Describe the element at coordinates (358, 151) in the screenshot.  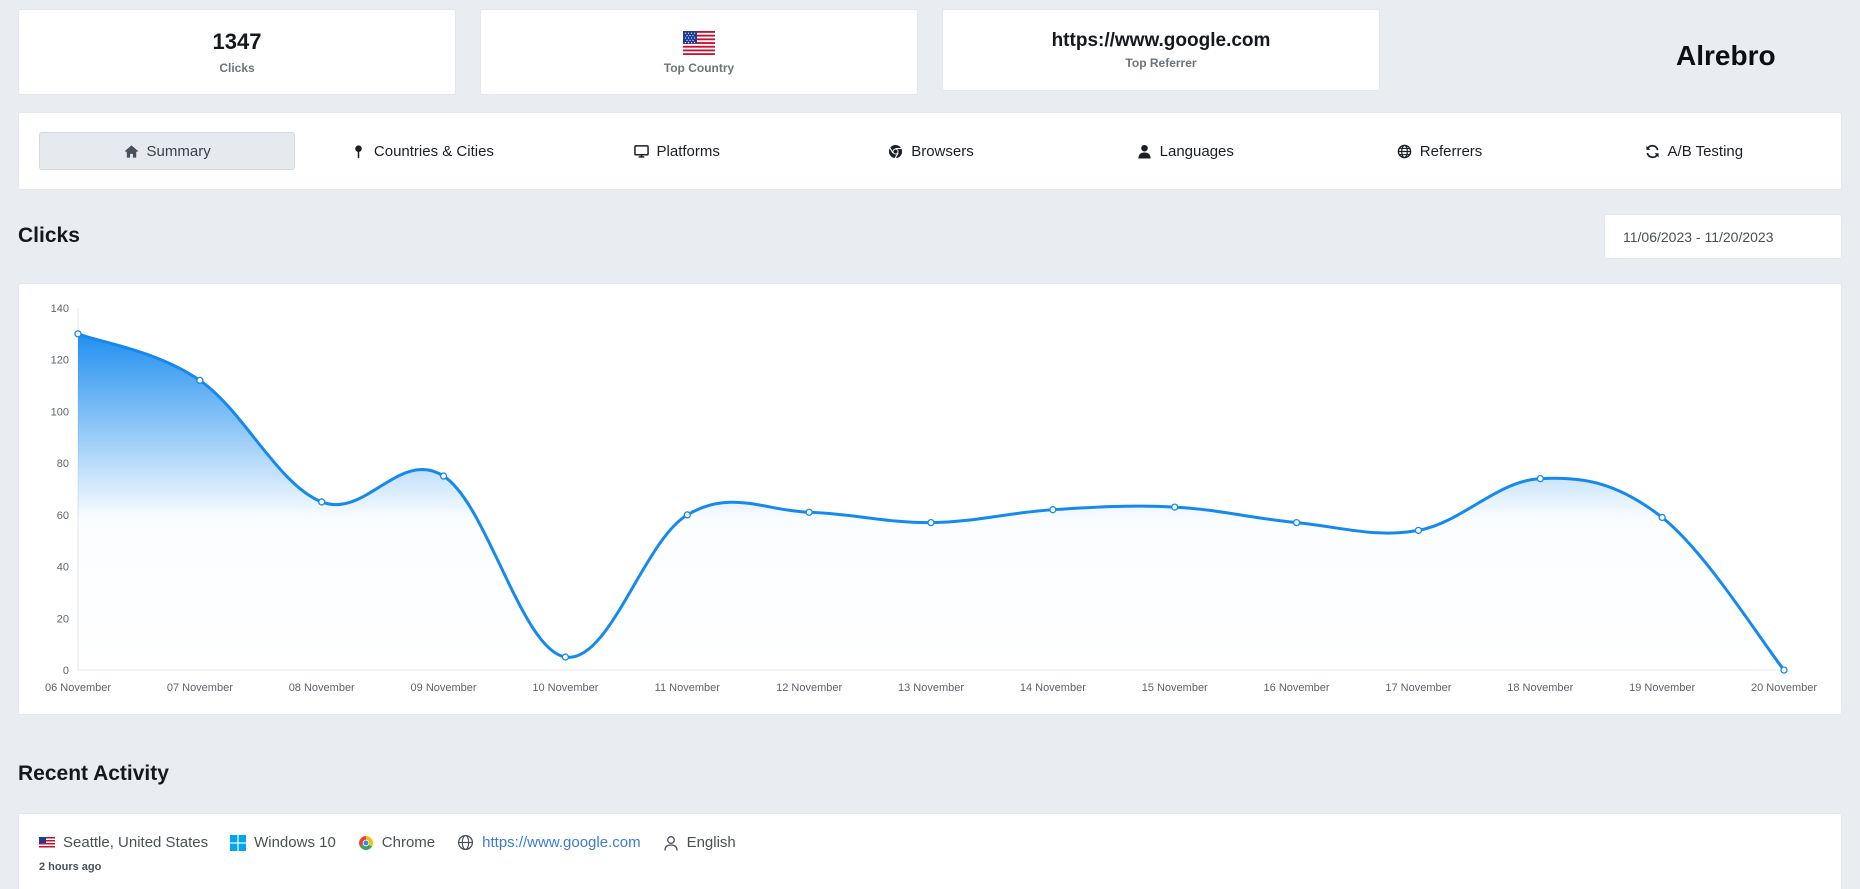
I see `map-pin-icon` at that location.